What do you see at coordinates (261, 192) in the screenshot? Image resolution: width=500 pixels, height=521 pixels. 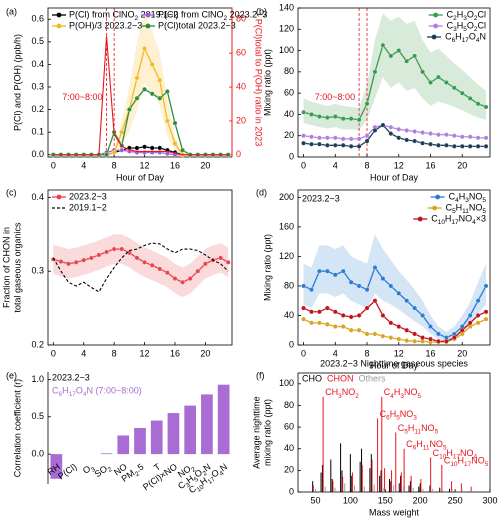 I see `panel-label: (d)` at bounding box center [261, 192].